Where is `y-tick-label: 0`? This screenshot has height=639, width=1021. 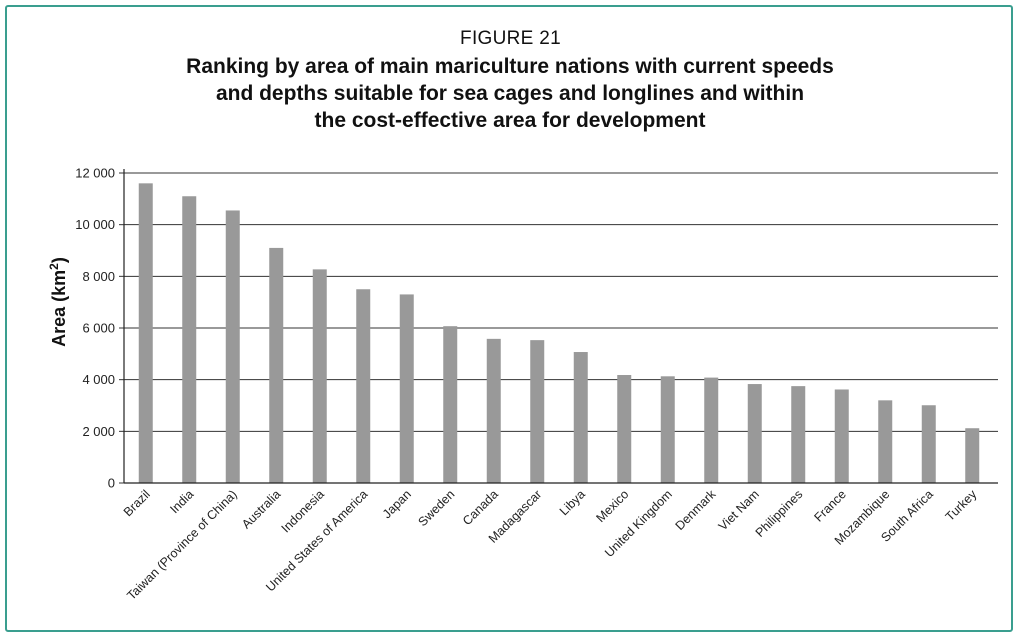
y-tick-label: 0 is located at coordinates (111, 483).